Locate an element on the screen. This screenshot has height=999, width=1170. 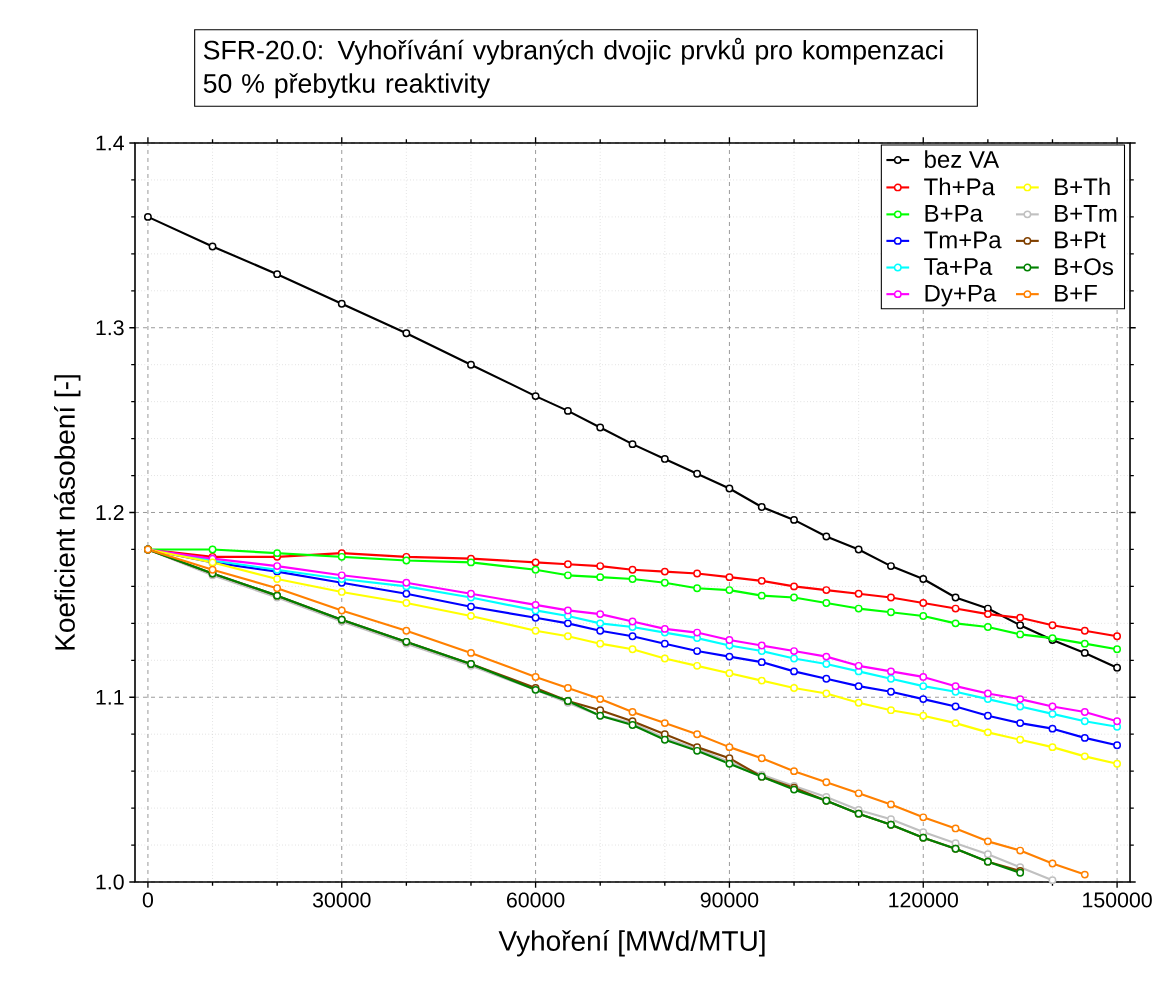
legend-label: B+Pt is located at coordinates (1080, 240).